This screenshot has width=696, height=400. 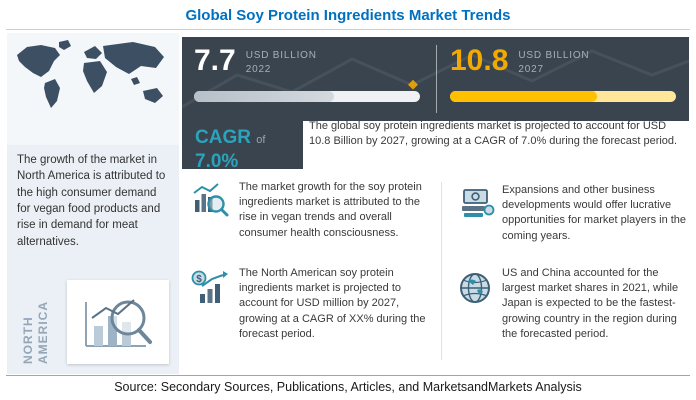 I want to click on stat-2027: 10.8 USD BILLION 2027, so click(x=519, y=61).